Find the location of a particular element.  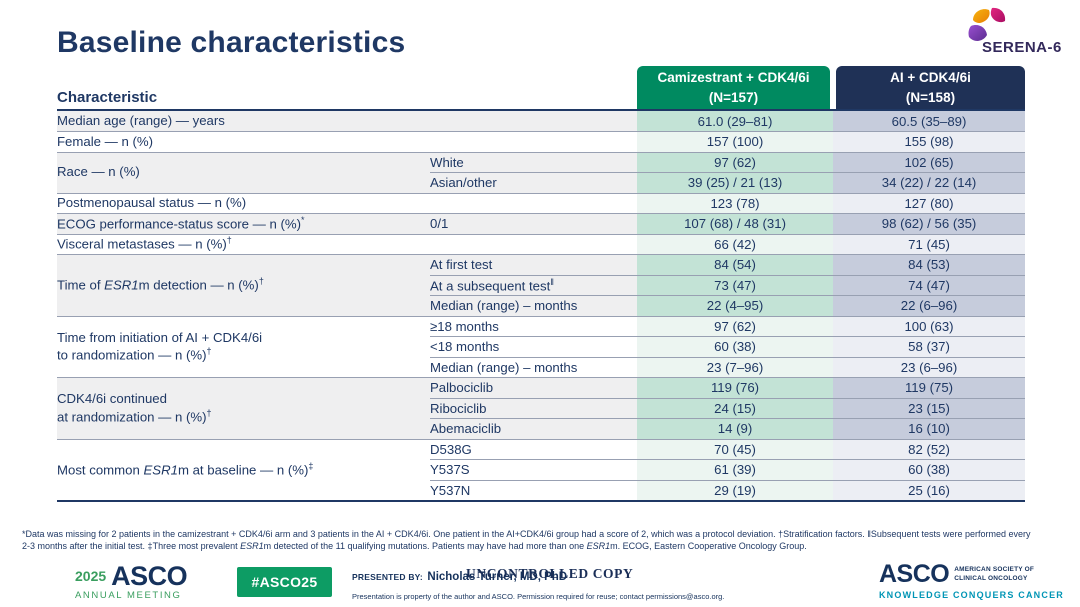

camizestrant-value: 107 (68) / 48 (31) is located at coordinates (735, 223).